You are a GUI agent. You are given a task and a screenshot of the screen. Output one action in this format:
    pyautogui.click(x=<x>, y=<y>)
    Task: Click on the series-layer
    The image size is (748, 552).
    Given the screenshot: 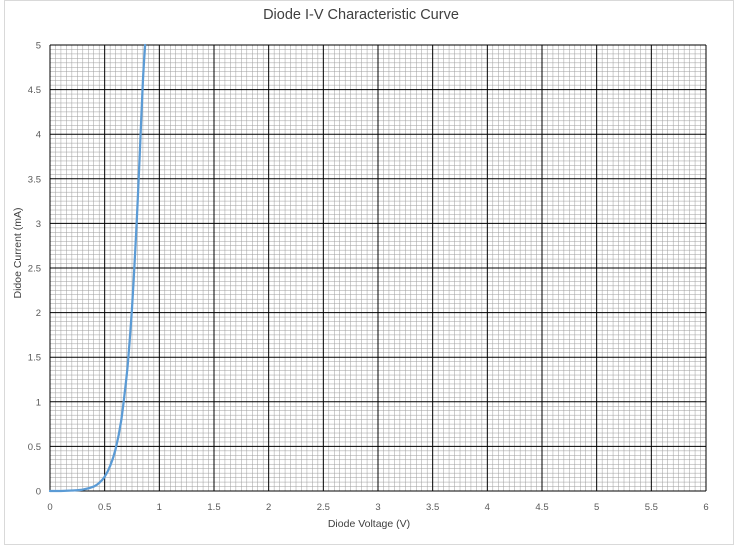 What is the action you would take?
    pyautogui.click(x=97, y=268)
    